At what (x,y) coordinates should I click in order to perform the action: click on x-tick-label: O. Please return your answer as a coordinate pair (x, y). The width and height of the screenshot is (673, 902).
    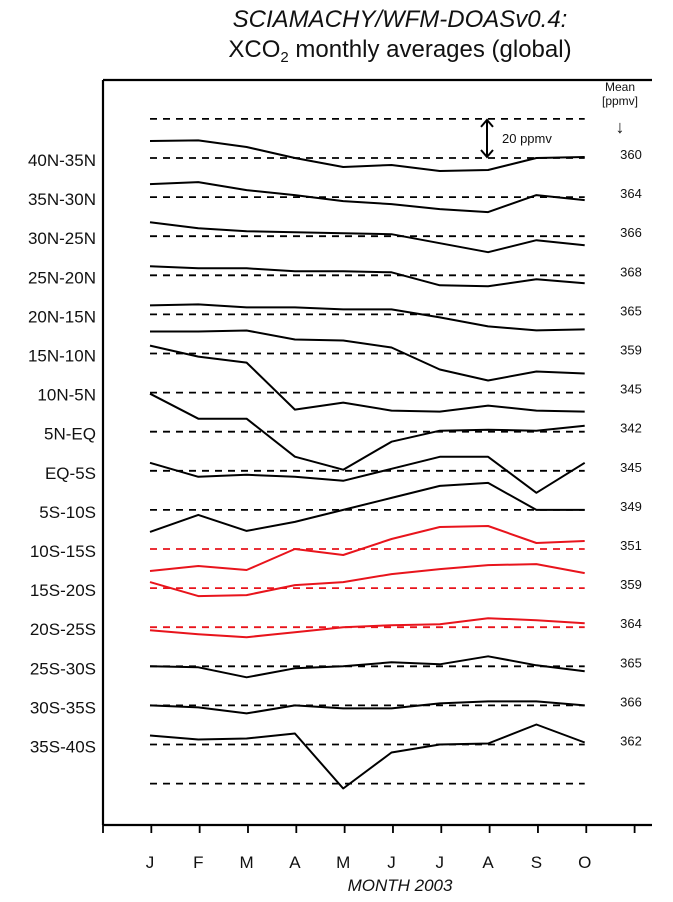
    Looking at the image, I should click on (584, 862).